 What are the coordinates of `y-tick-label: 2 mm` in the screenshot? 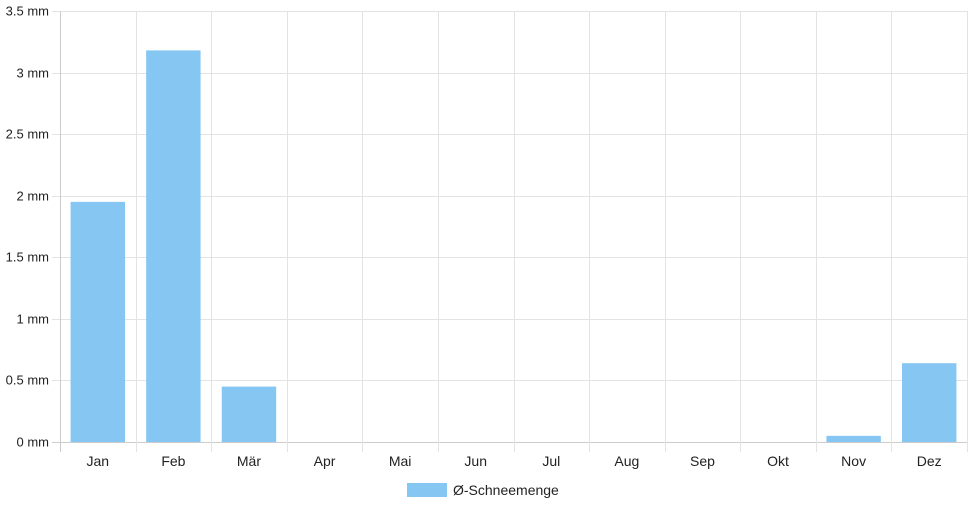 It's located at (33, 196).